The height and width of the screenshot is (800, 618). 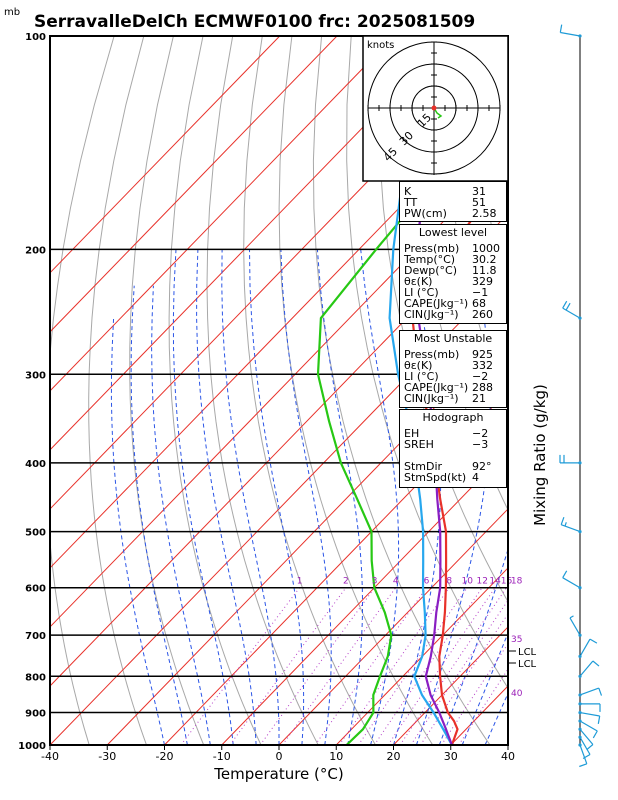 I want to click on index-row: θε(K) 329, so click(x=453, y=281).